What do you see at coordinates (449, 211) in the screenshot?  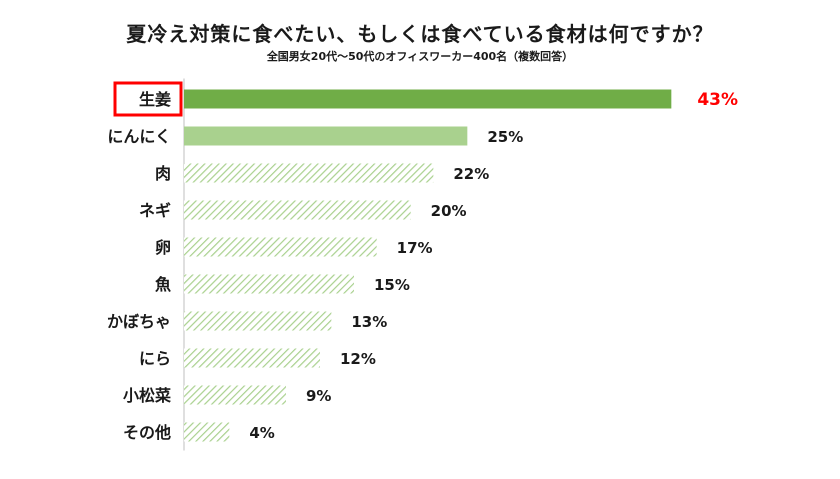 I see `value-label-3: 20%` at bounding box center [449, 211].